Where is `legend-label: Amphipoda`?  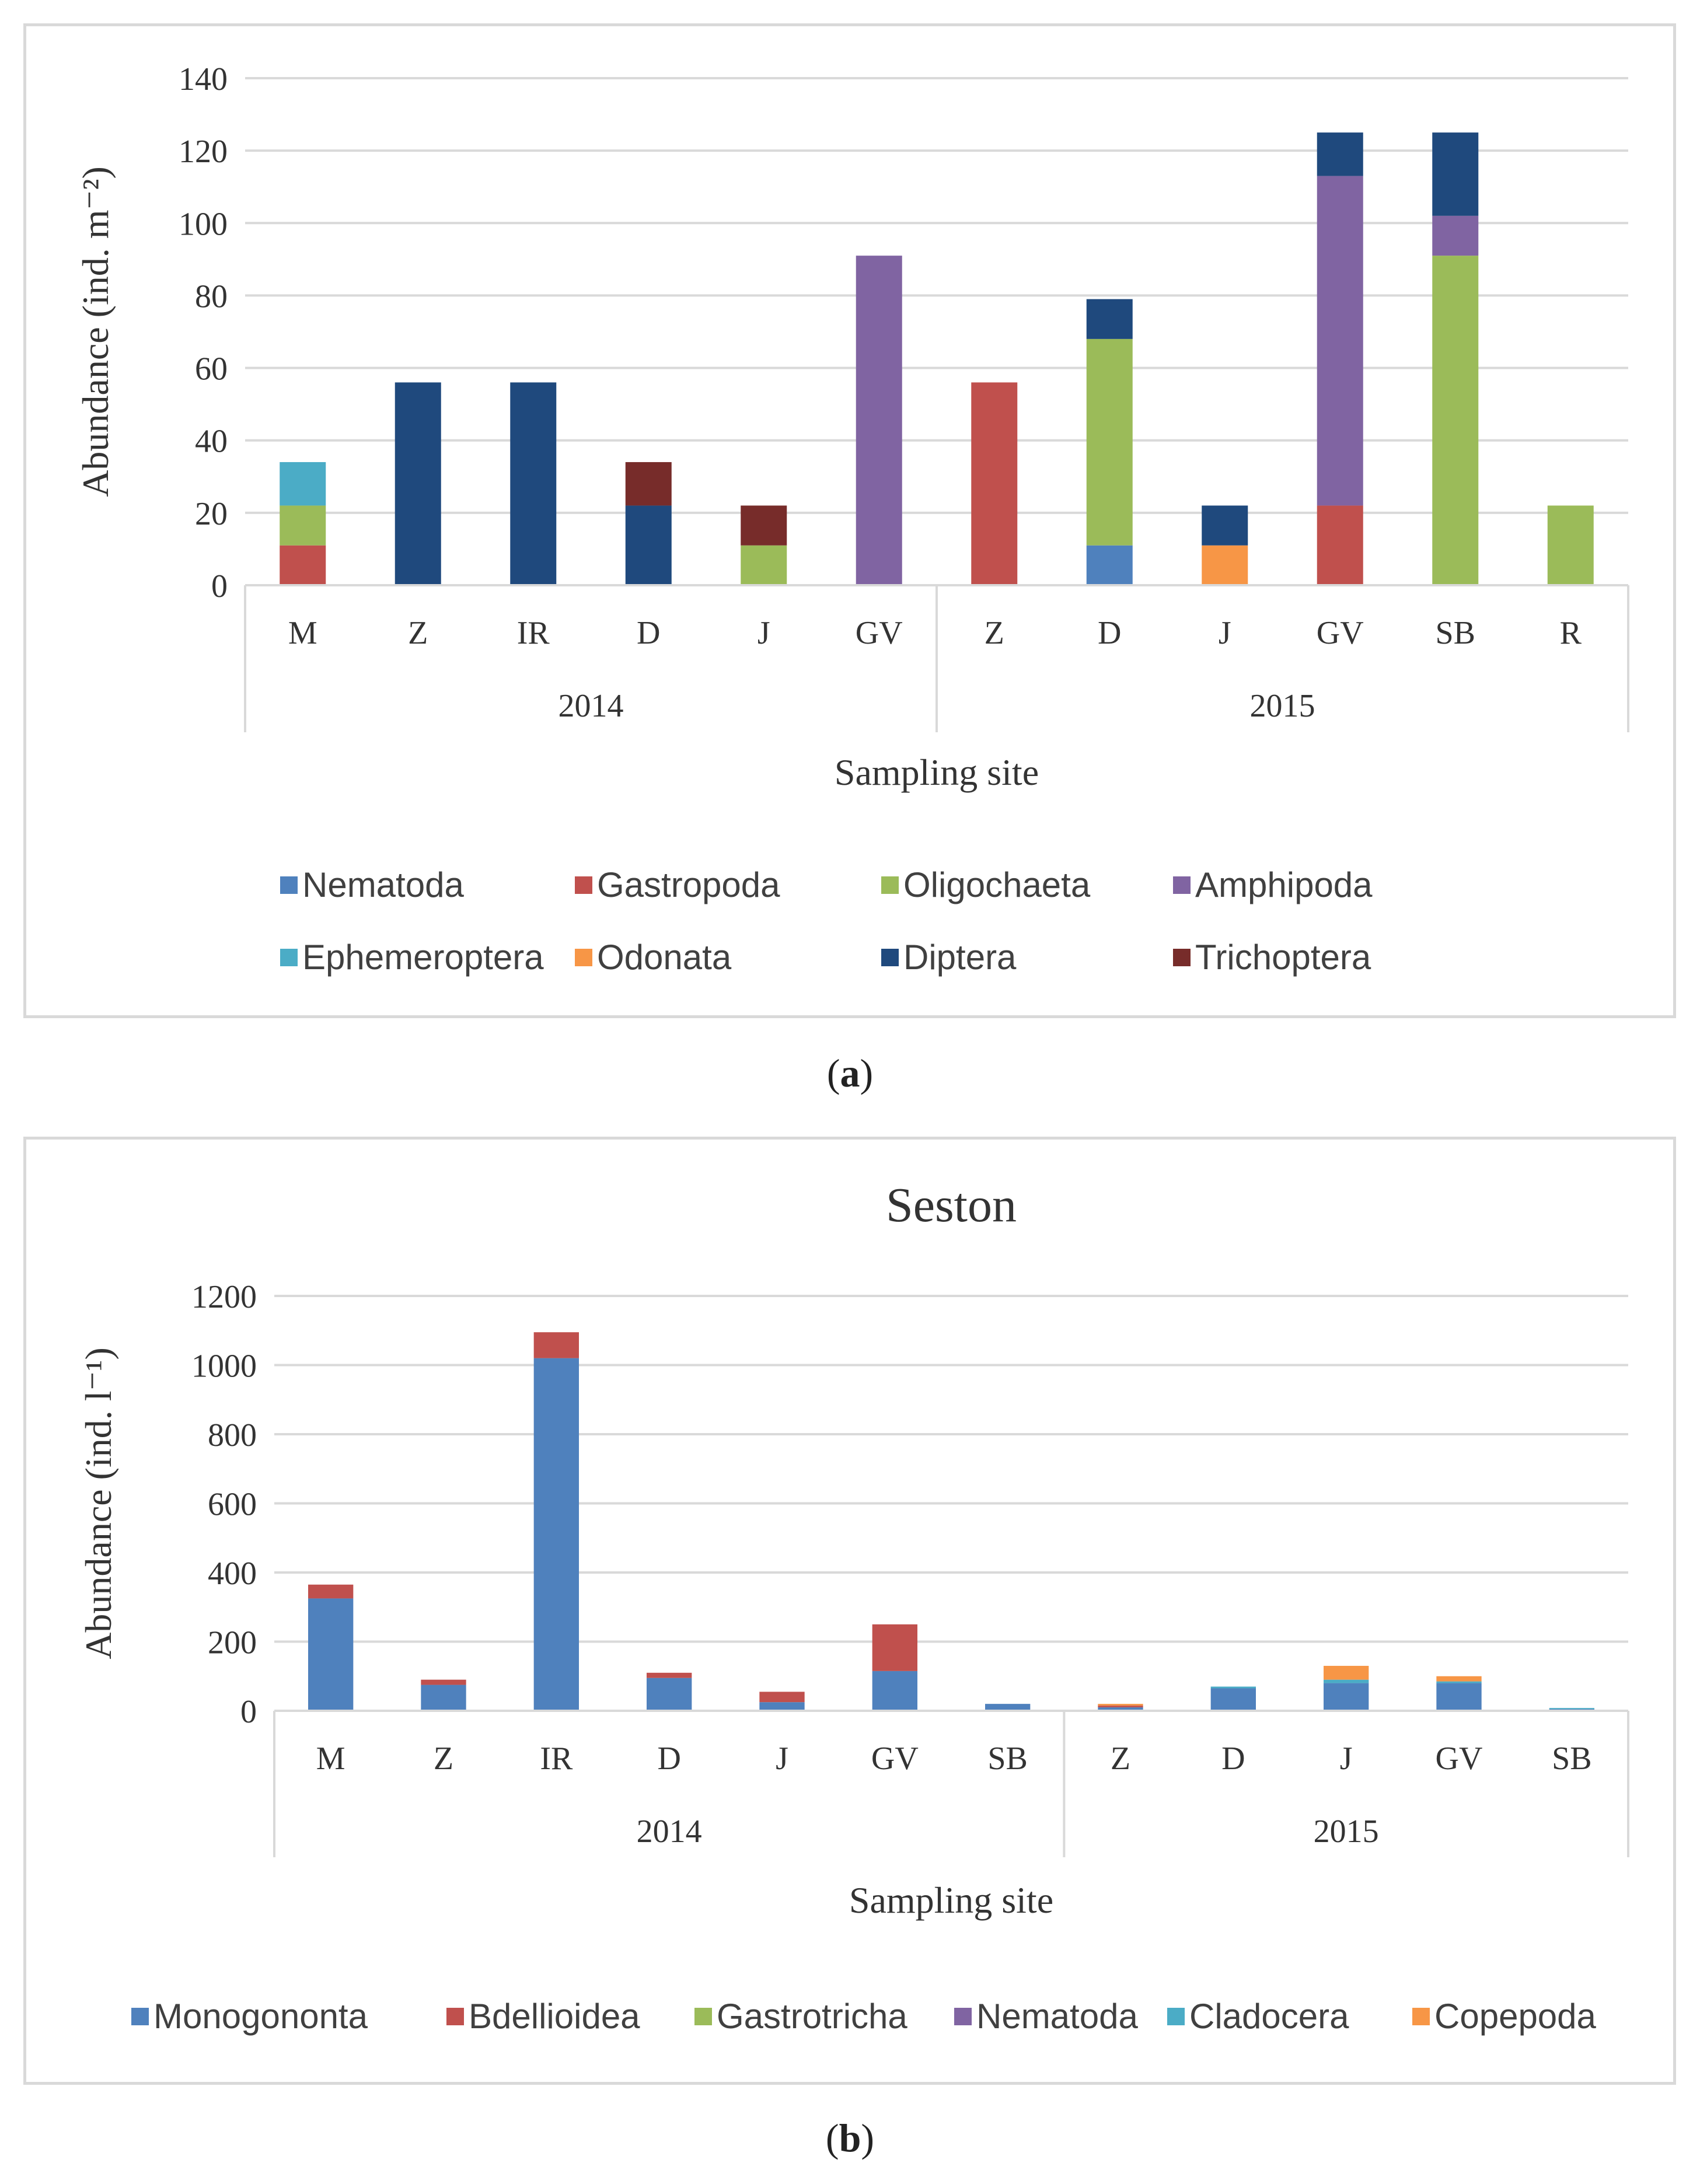 legend-label: Amphipoda is located at coordinates (1284, 884).